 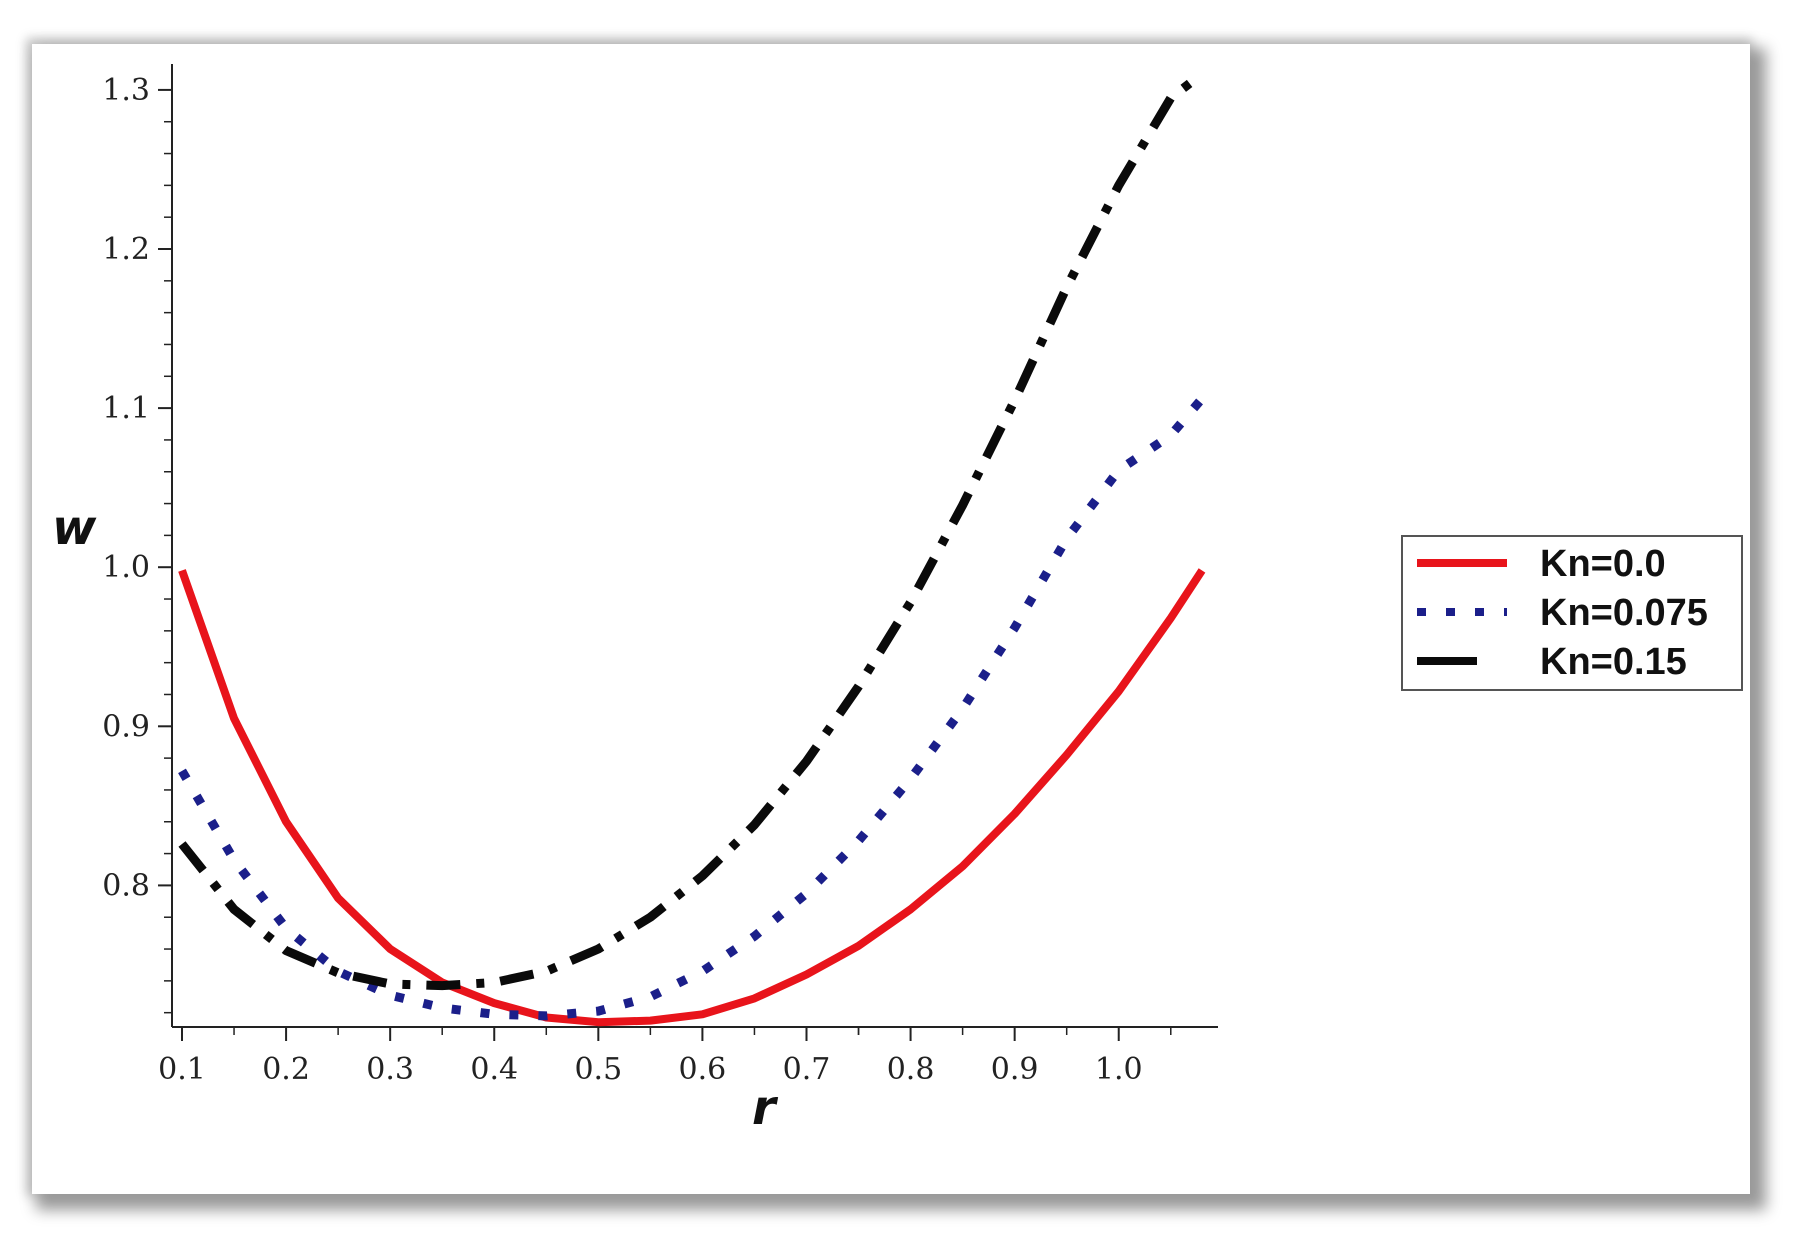 What do you see at coordinates (1119, 1069) in the screenshot?
I see `x-tick-label: 1.0` at bounding box center [1119, 1069].